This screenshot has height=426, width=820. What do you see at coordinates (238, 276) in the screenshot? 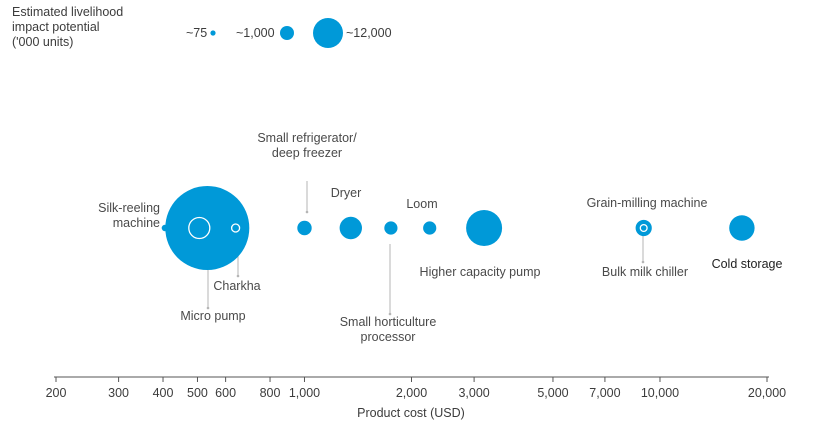
I see `leader-dot-charkha` at bounding box center [238, 276].